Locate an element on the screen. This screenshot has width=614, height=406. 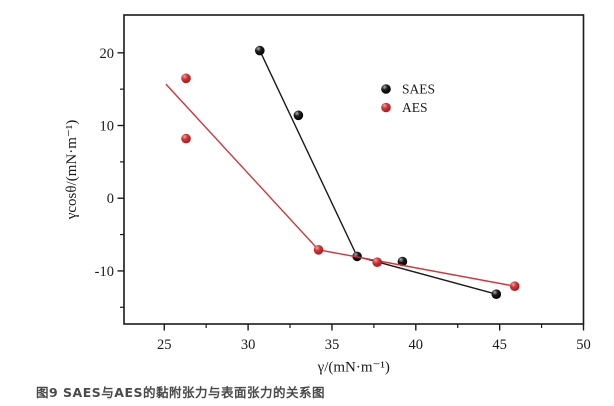
legend: SAES AES is located at coordinates (408, 98).